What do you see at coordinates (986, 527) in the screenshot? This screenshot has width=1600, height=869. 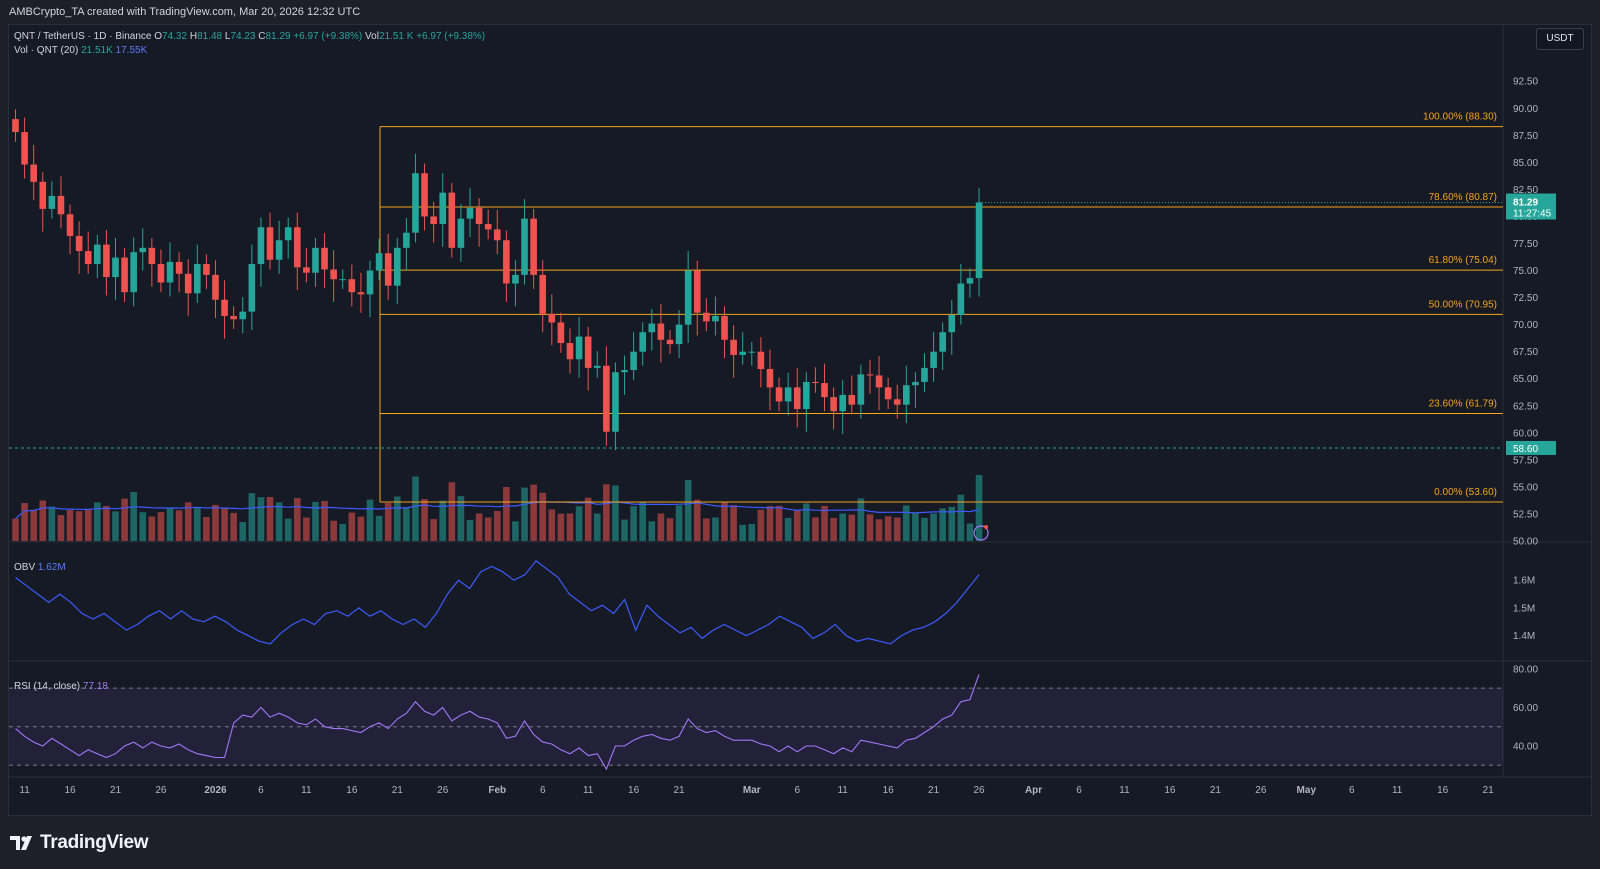 I see `alert-dot-icon` at bounding box center [986, 527].